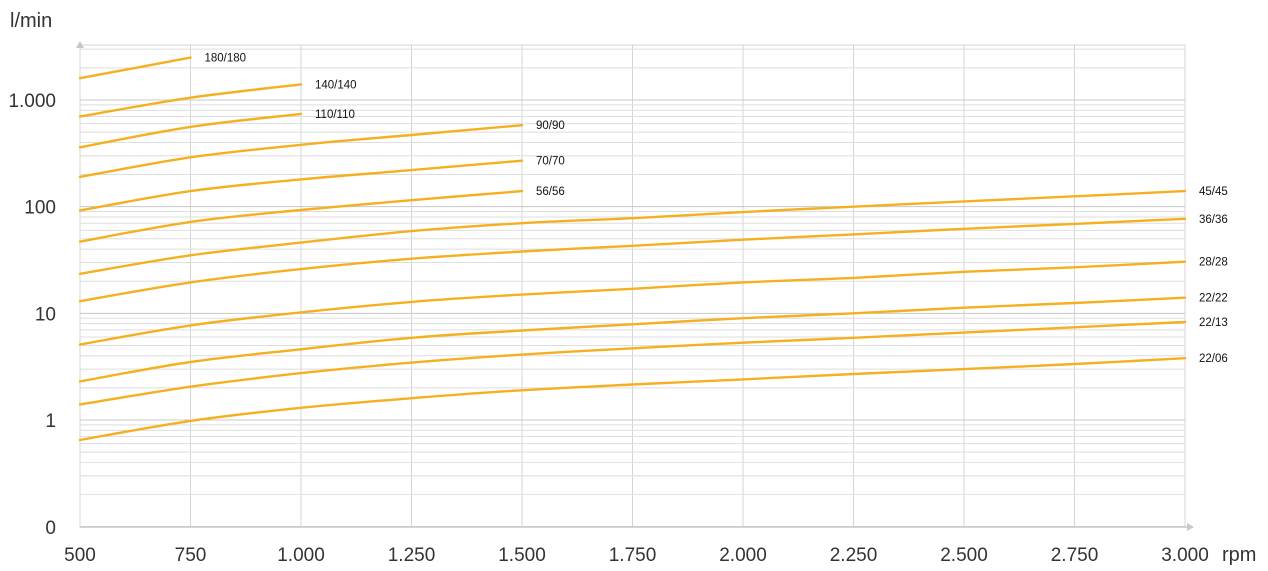  What do you see at coordinates (40, 208) in the screenshot?
I see `y-tick-label: 100` at bounding box center [40, 208].